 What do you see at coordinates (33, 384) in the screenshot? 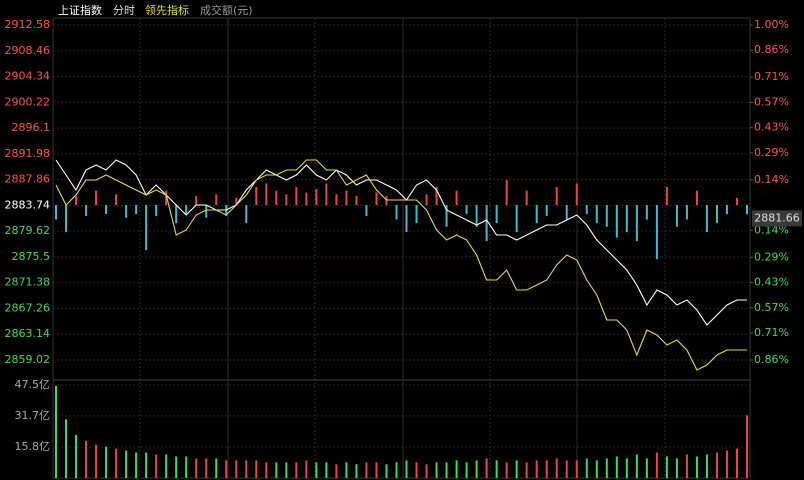
I see `y-tick-label: 47.5亿` at bounding box center [33, 384].